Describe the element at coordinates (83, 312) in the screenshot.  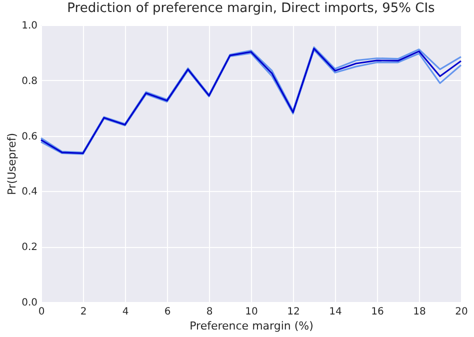
I see `x-tick-label: 2` at that location.